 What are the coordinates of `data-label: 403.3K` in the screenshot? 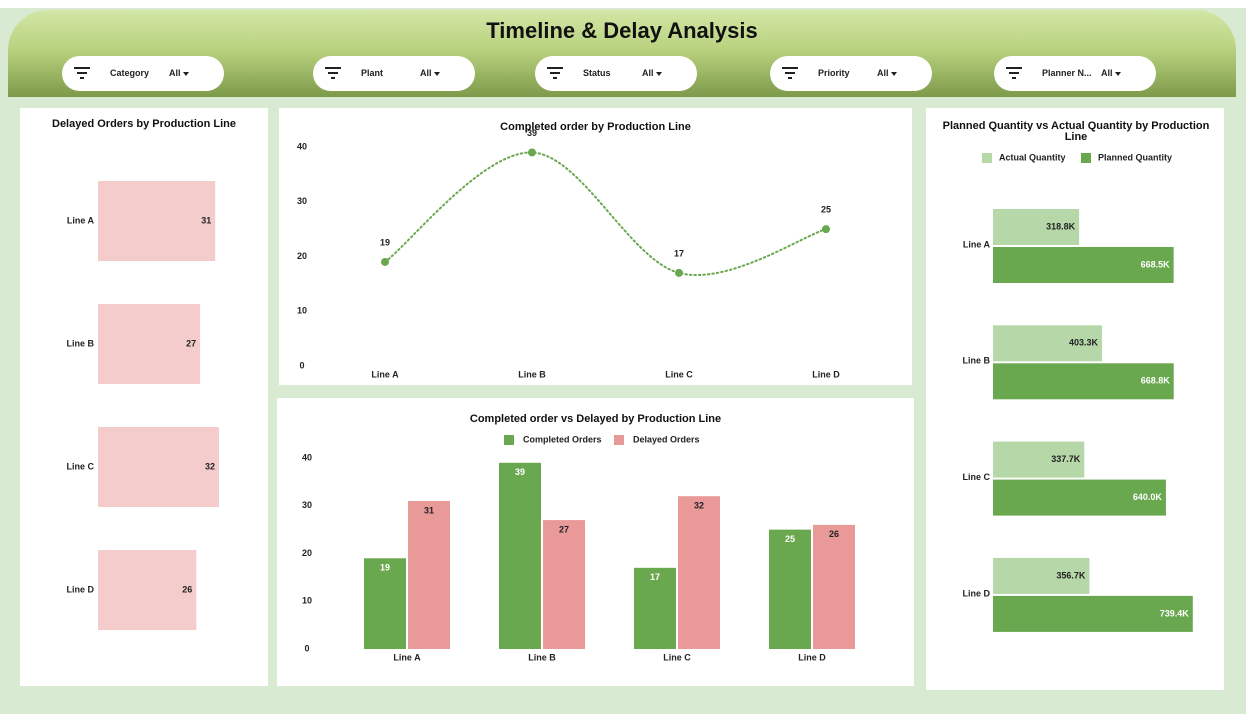 It's located at (1084, 343).